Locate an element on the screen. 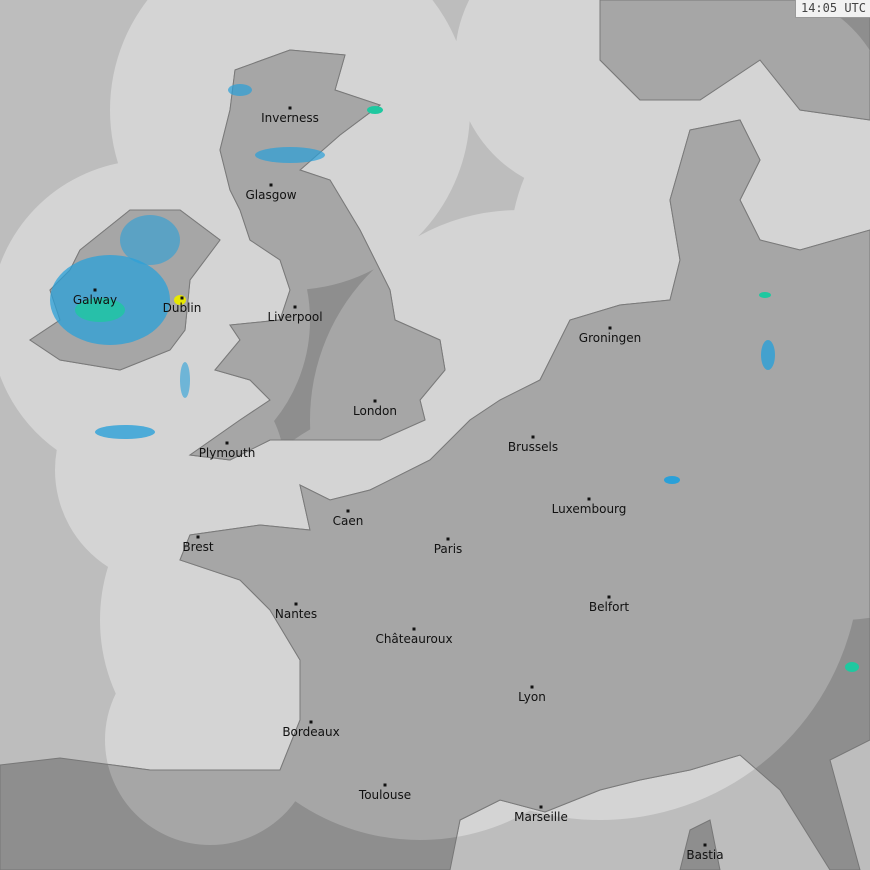  city-label: Inverness is located at coordinates (290, 118).